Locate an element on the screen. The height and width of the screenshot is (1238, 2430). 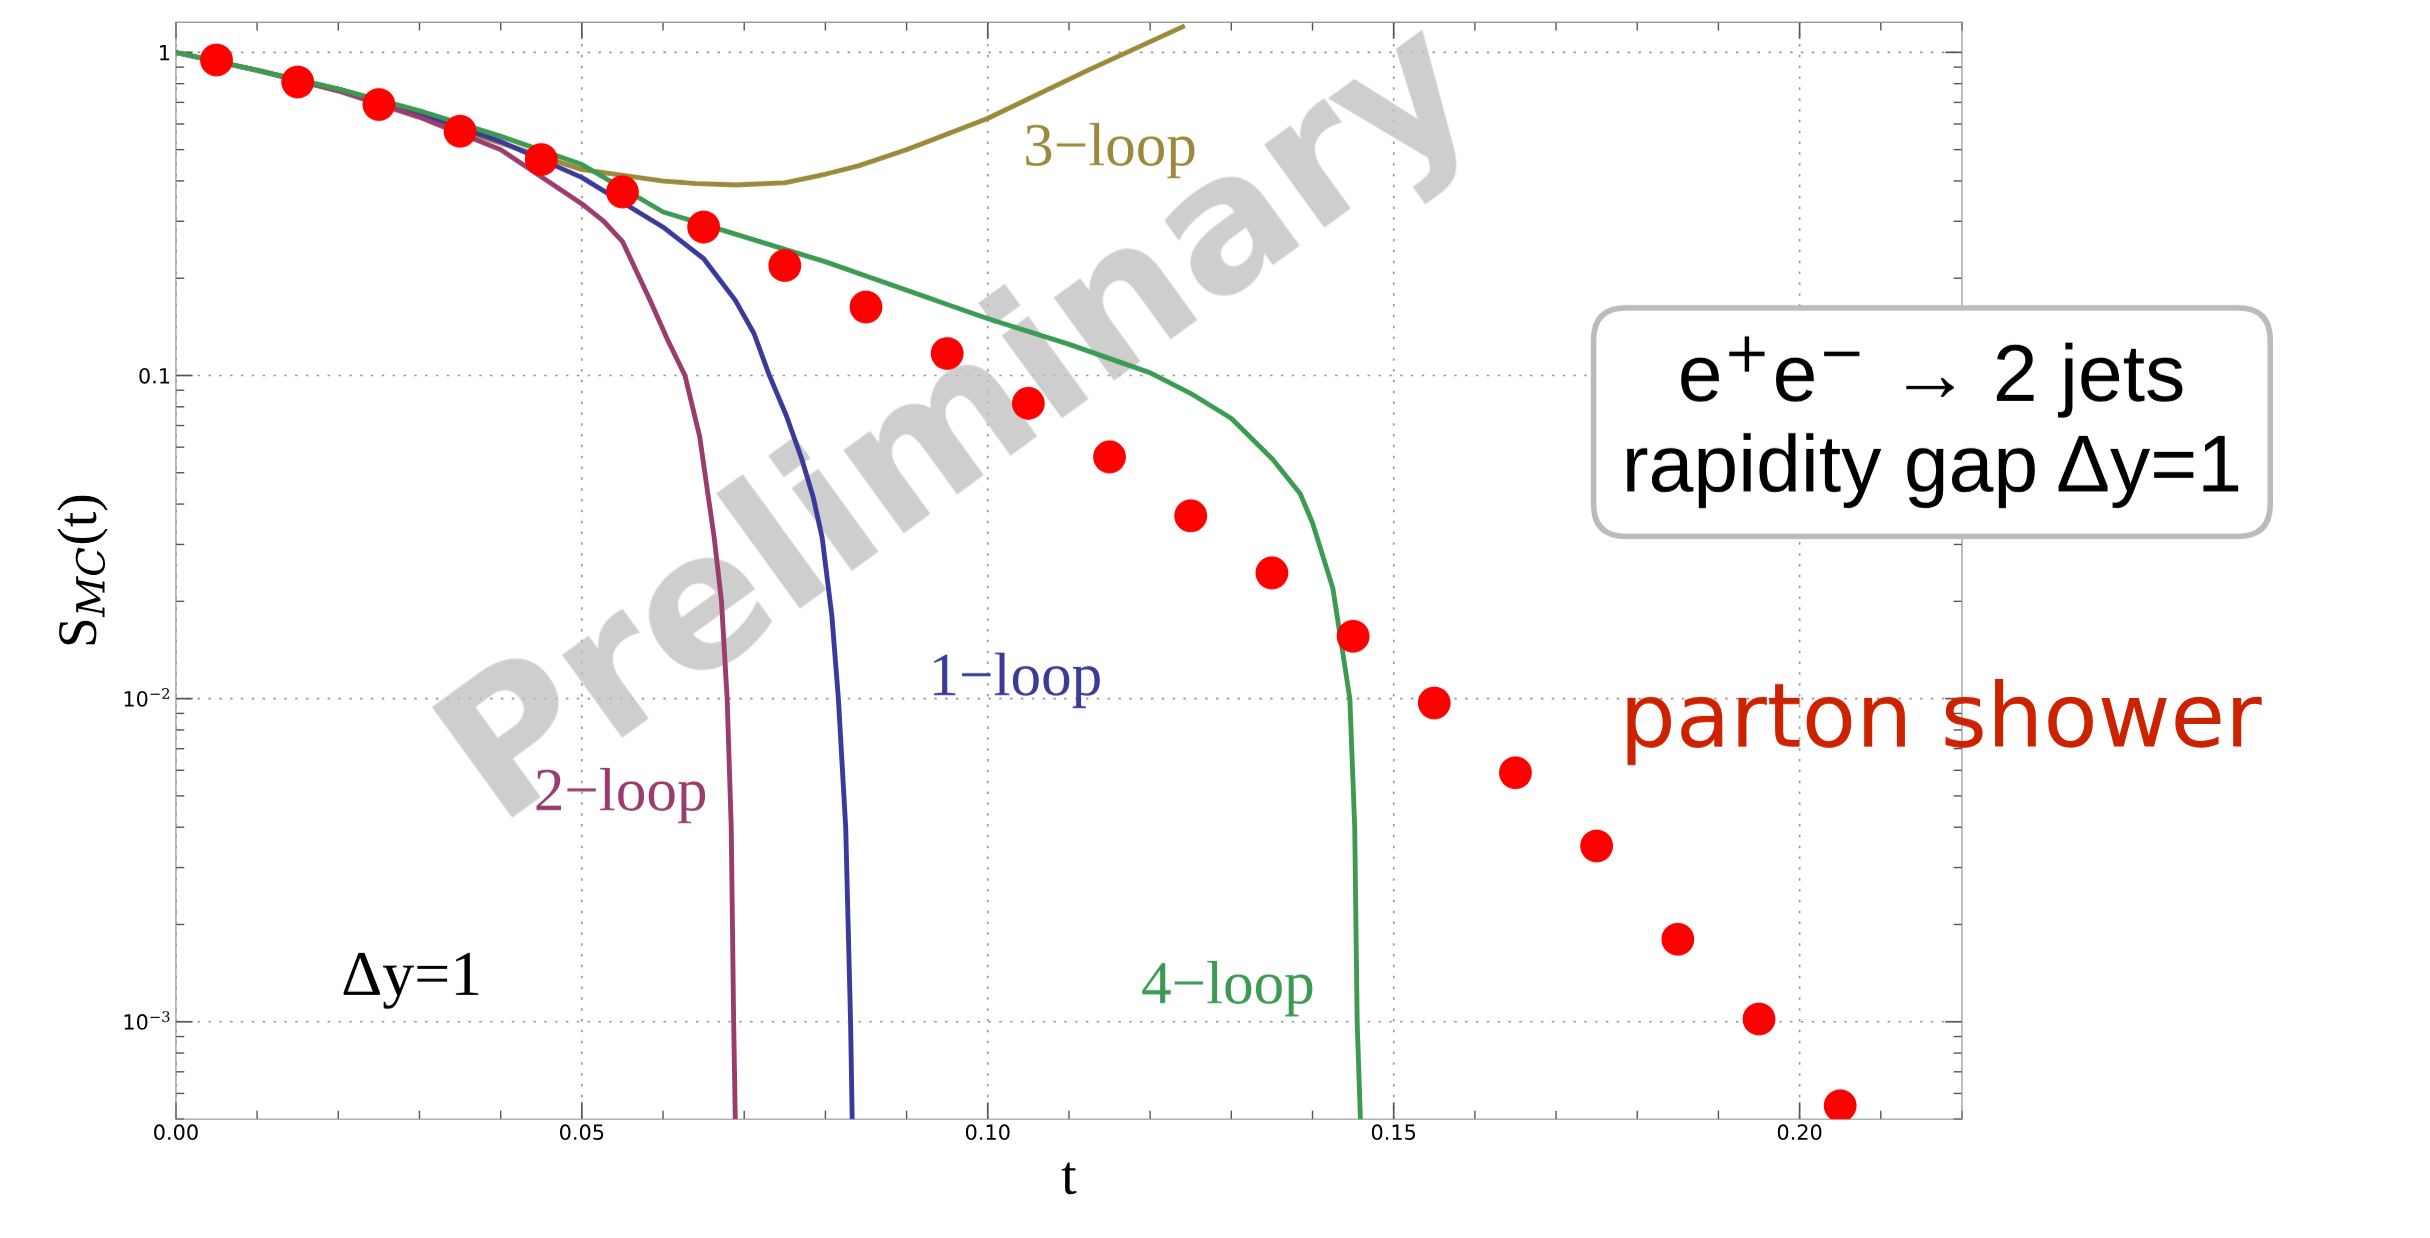
annotation: e$^{+}$e$^{−}$ → 2 jets rapidity gap Δy=1 is located at coordinates (1933, 422).